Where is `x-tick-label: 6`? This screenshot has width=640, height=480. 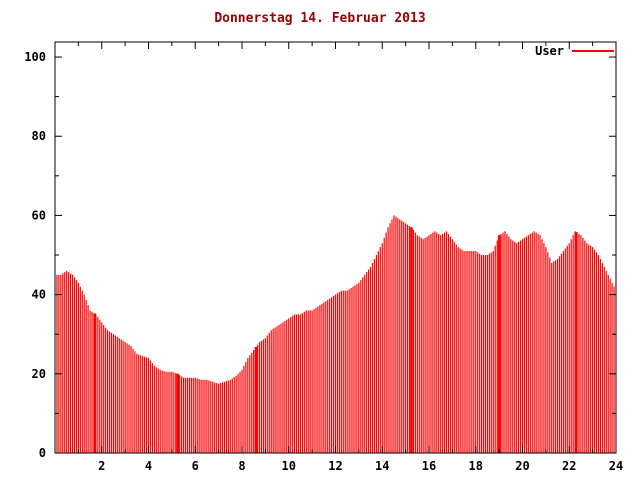 x-tick-label: 6 is located at coordinates (195, 466).